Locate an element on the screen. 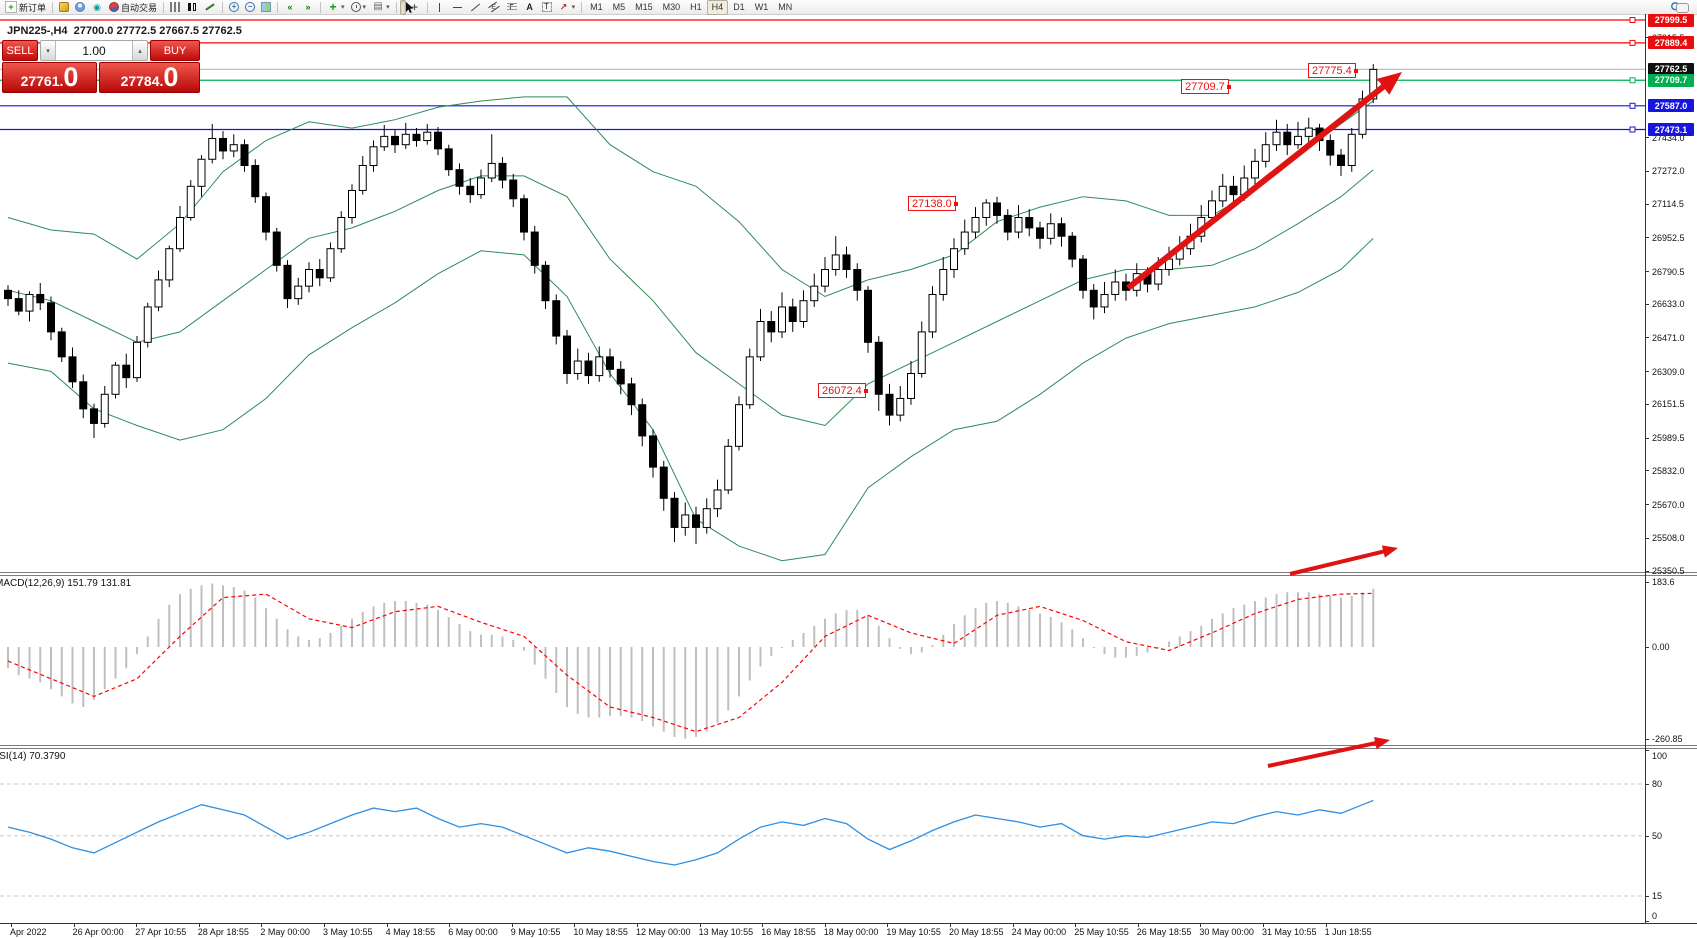 Image resolution: width=1697 pixels, height=938 pixels. timeframe-H1: H1 is located at coordinates (696, 7).